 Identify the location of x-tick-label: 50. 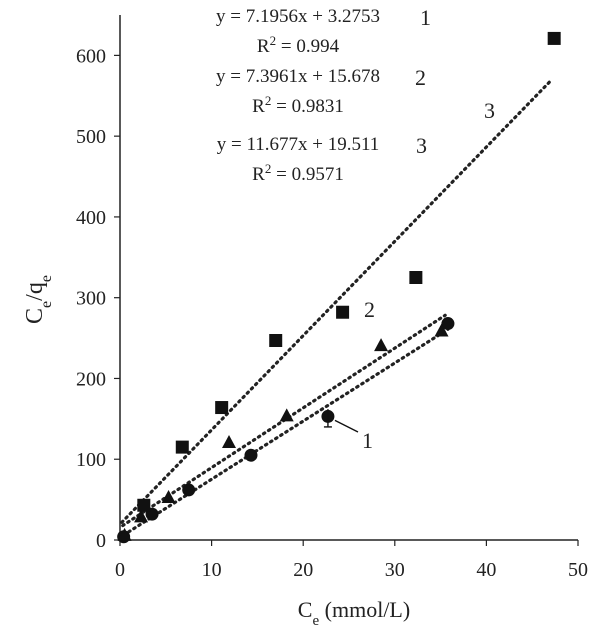
(578, 570).